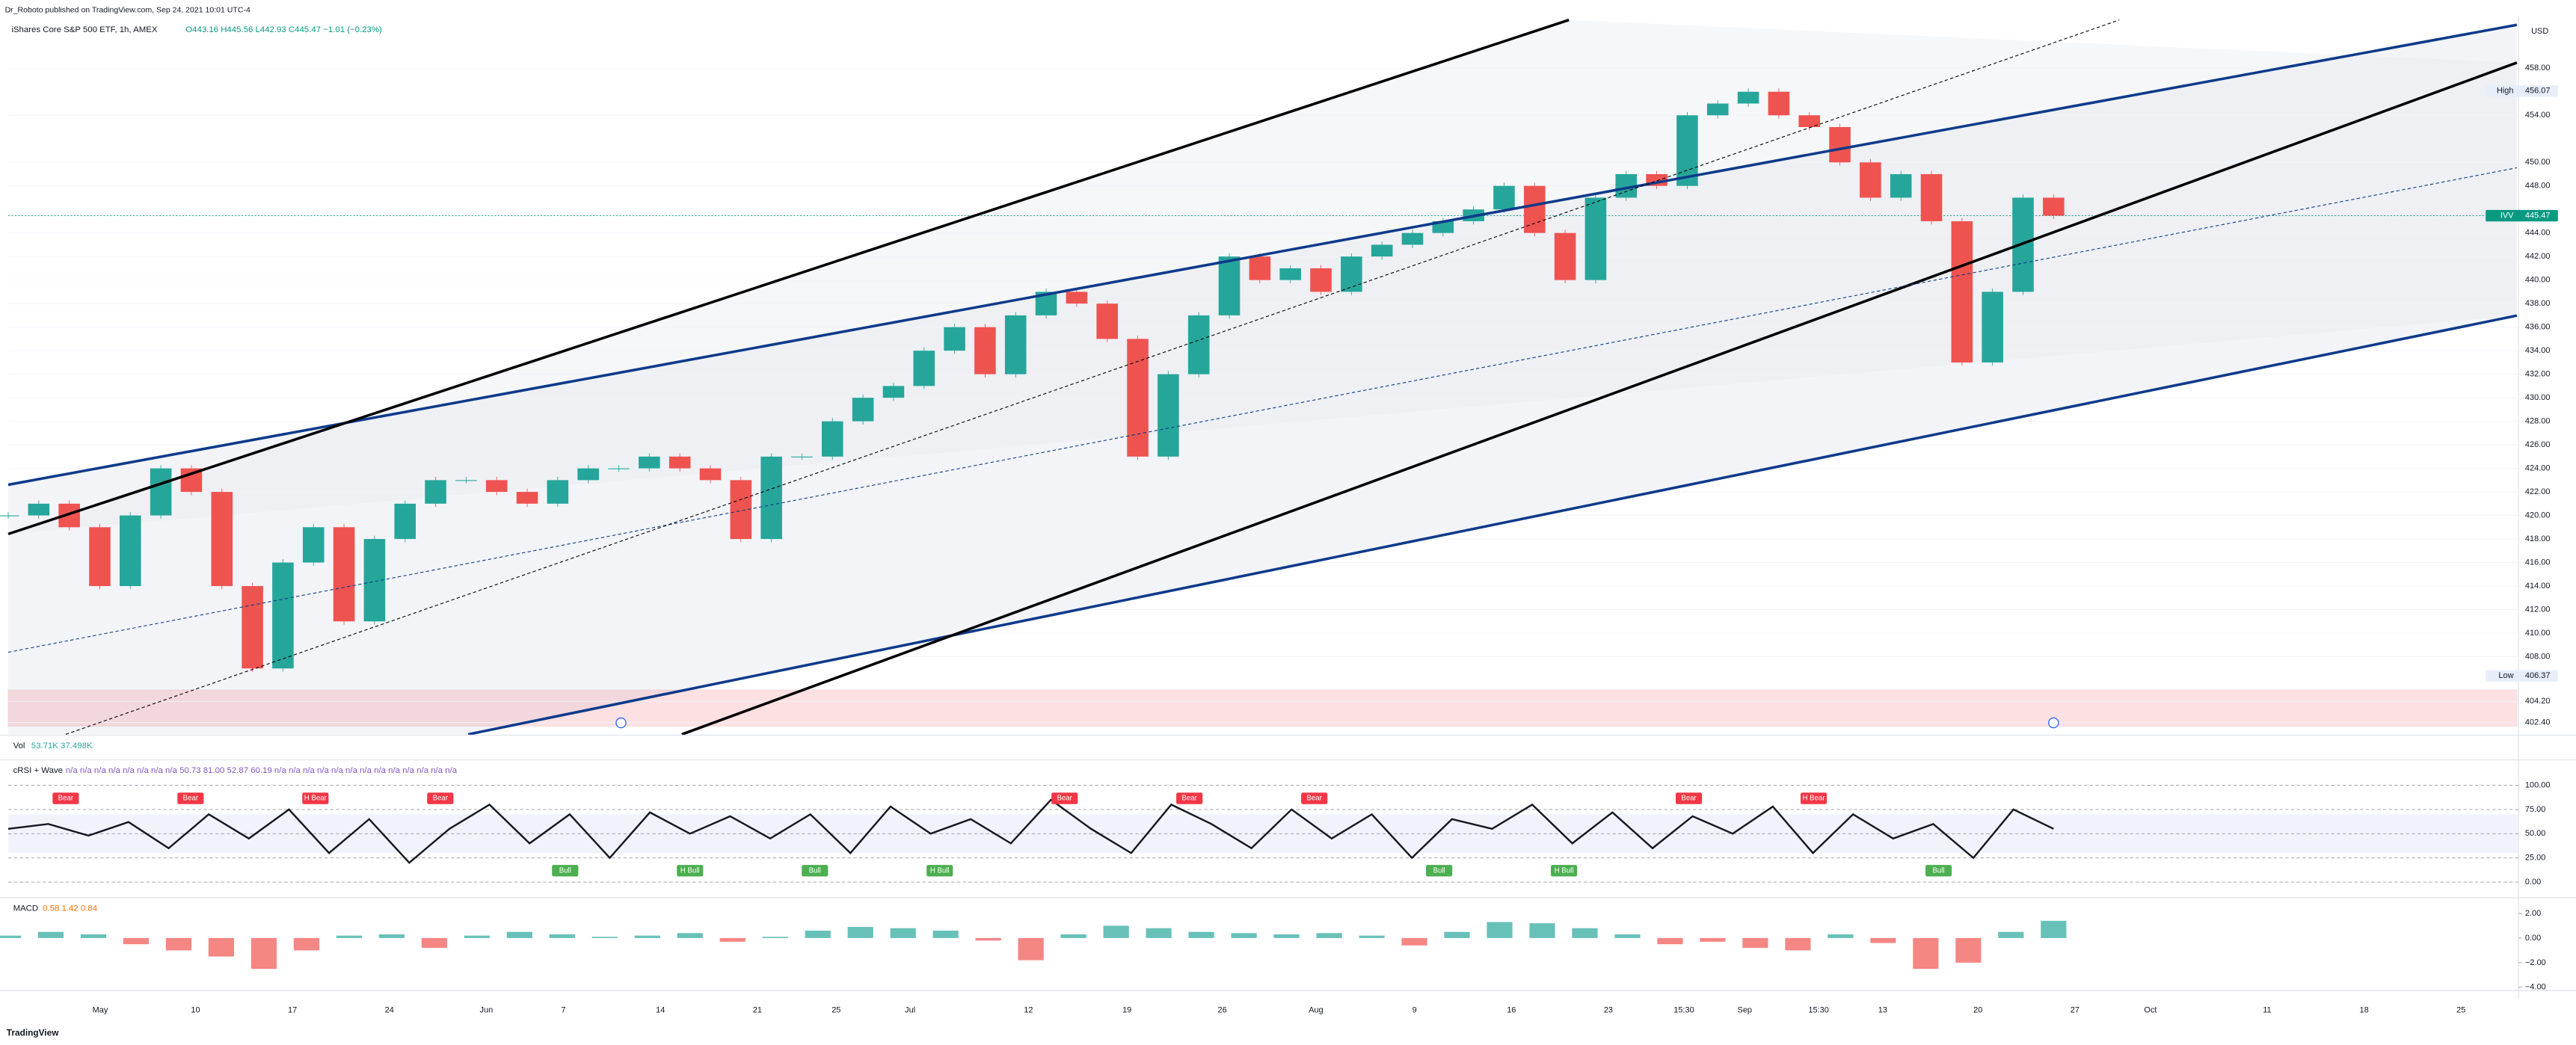 This screenshot has width=2576, height=1045. What do you see at coordinates (2363, 1009) in the screenshot?
I see `x-tick-label: 18` at bounding box center [2363, 1009].